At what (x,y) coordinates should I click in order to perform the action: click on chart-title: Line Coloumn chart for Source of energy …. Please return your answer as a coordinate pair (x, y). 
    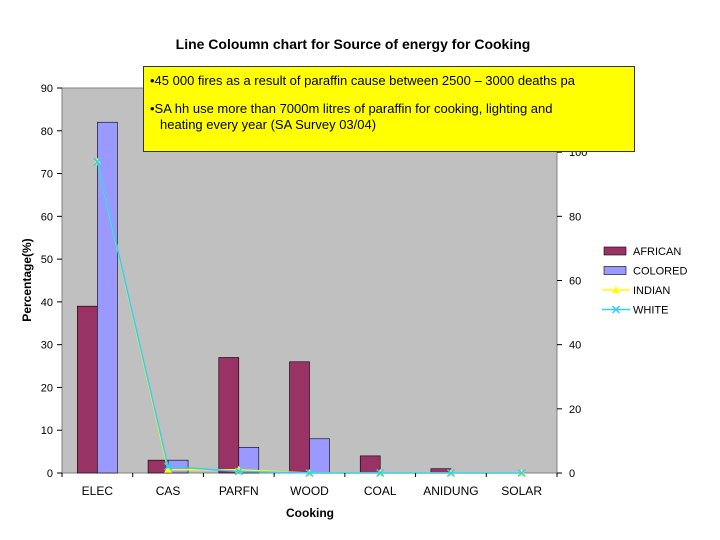
    Looking at the image, I should click on (353, 44).